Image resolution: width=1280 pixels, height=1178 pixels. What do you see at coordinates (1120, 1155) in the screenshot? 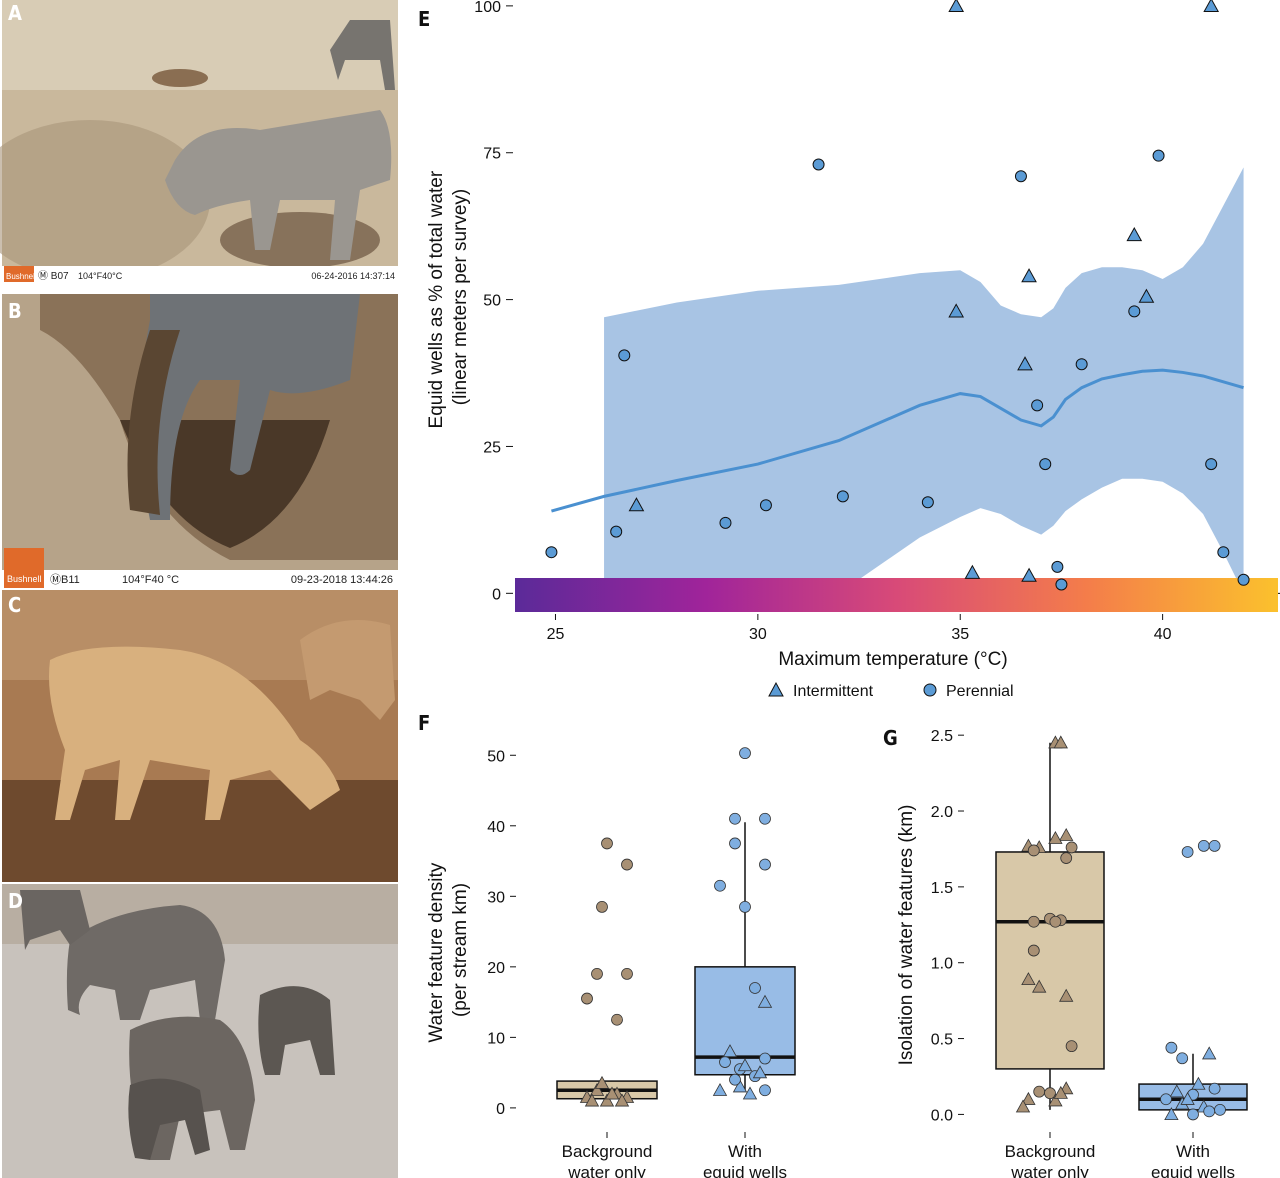
I see `panel-g-x-axis: Background water only With equid wells` at bounding box center [1120, 1155].